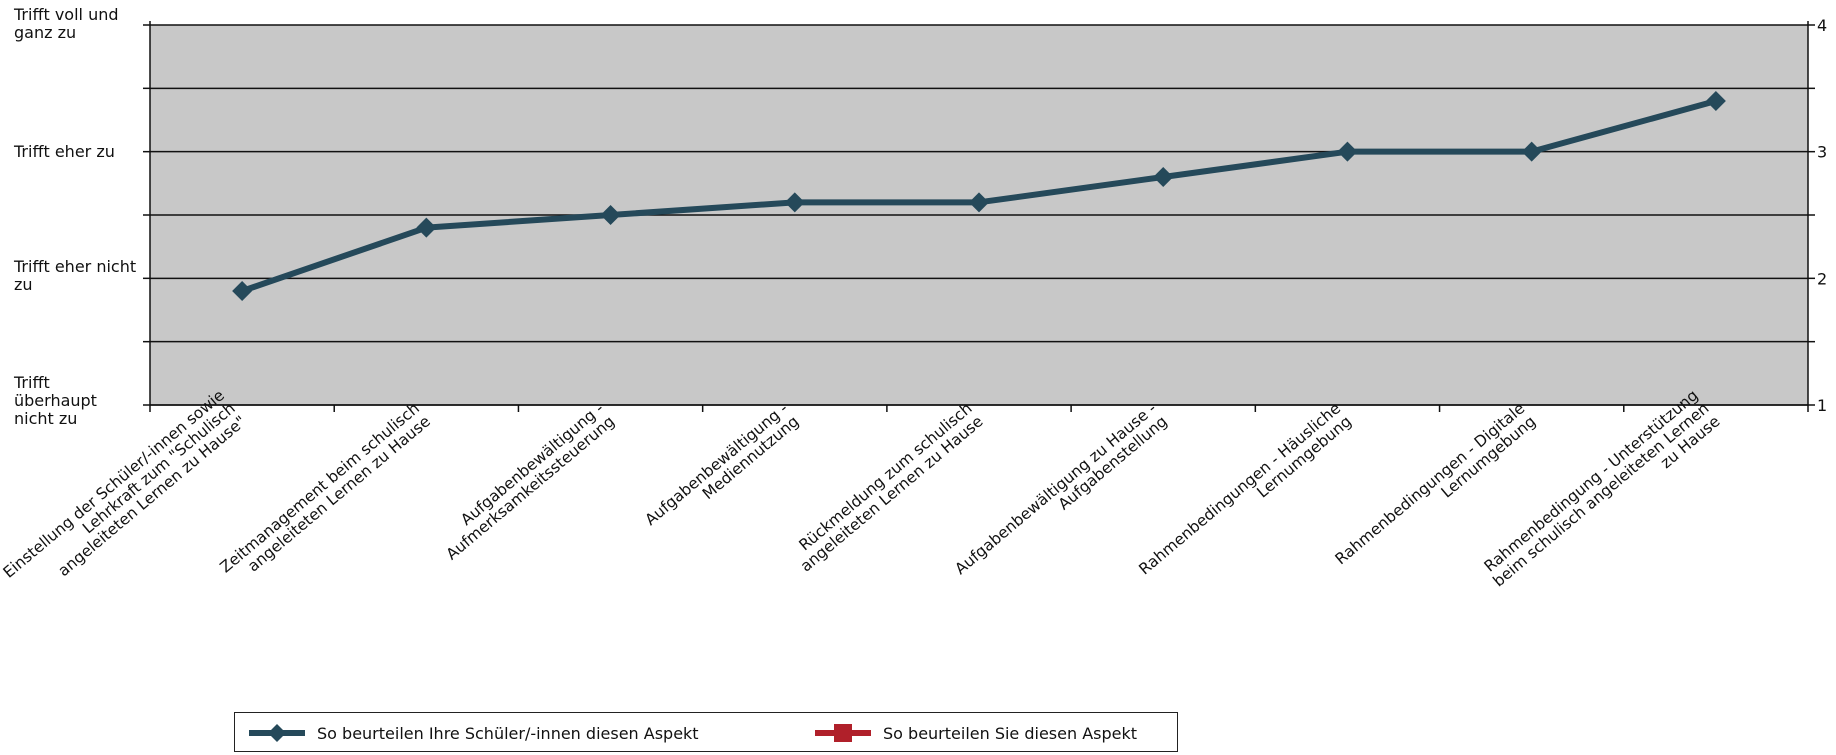 The image size is (1836, 755). Describe the element at coordinates (66, 23) in the screenshot. I see `y-label-4: Trifft voll und ganz zu` at that location.